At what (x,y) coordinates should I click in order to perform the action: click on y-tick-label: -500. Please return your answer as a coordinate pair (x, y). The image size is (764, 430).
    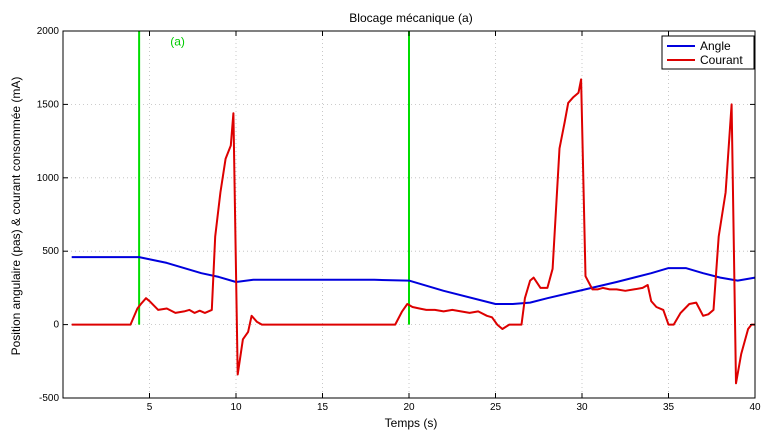
    Looking at the image, I should click on (49, 398).